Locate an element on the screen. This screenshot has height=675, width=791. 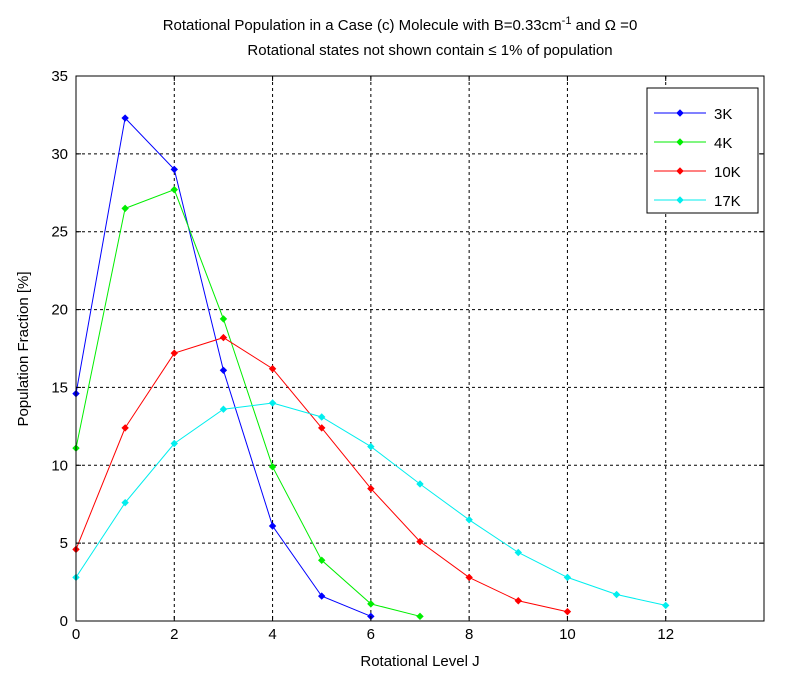
y-tick-label: 5 is located at coordinates (64, 543).